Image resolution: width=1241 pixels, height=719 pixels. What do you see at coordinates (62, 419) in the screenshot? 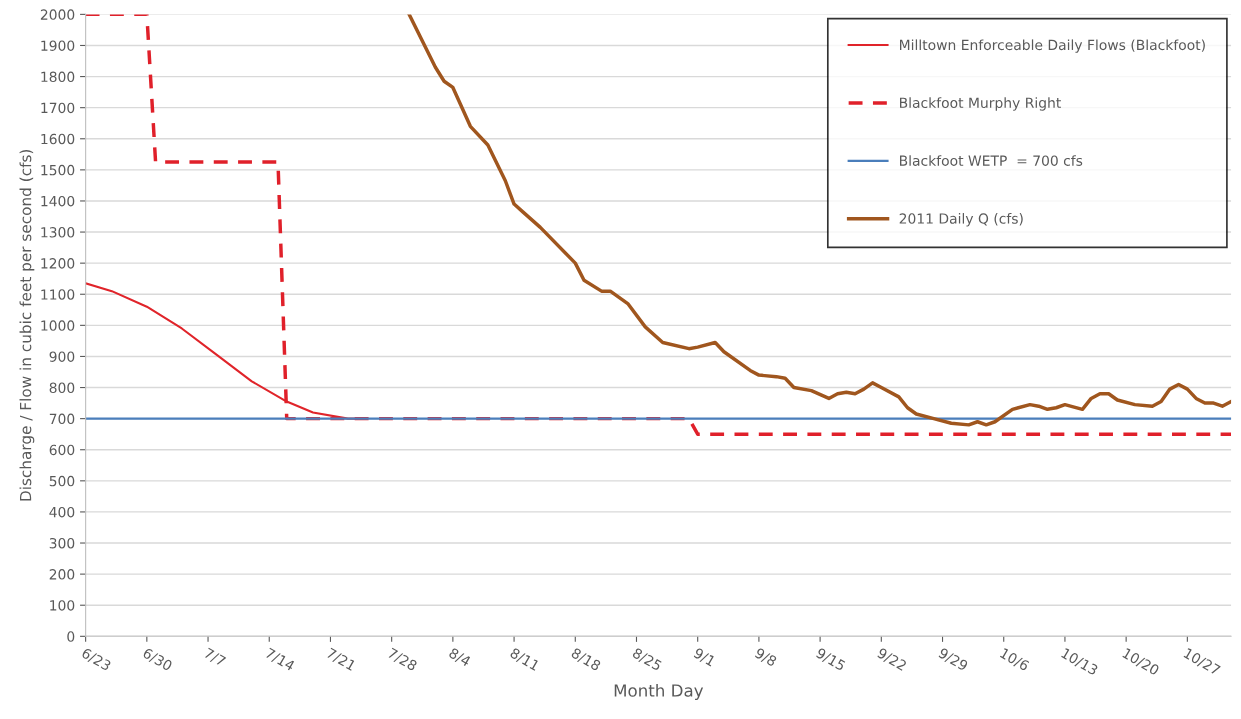
I see `y-tick-label: 700` at bounding box center [62, 419].